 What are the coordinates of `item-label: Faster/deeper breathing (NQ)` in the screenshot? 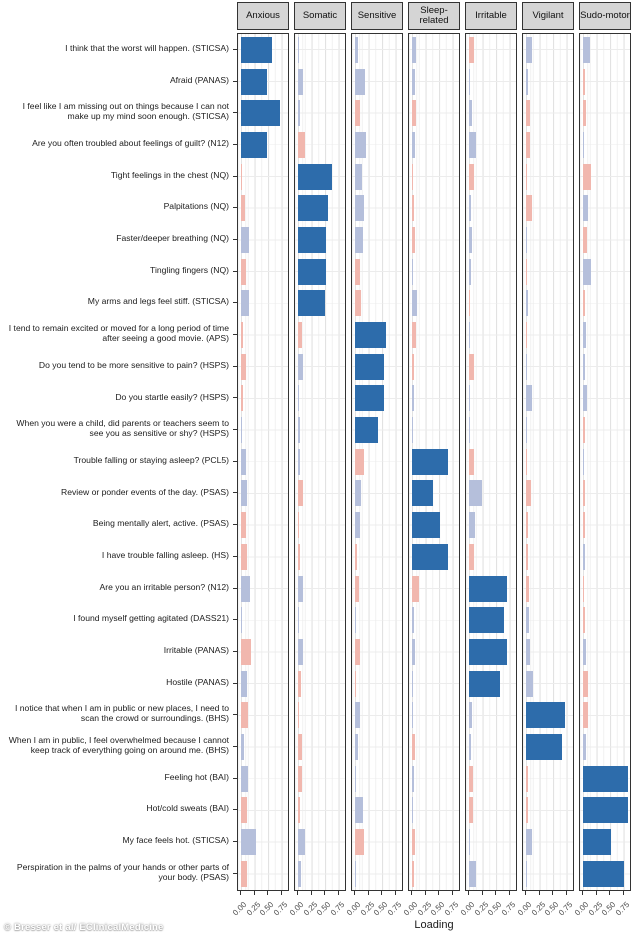 It's located at (172, 238).